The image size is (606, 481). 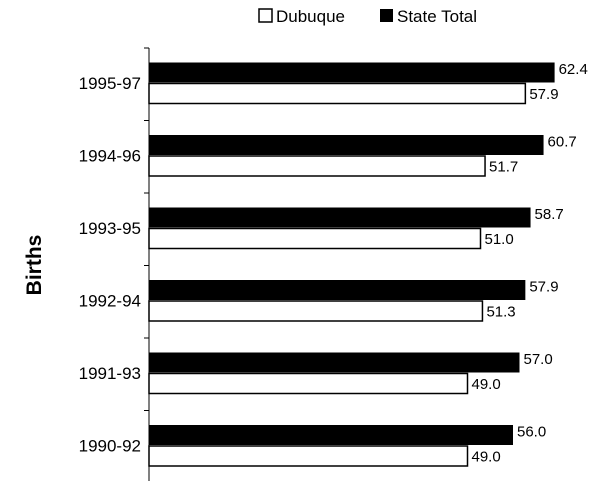 I want to click on value-label: 58.7, so click(x=549, y=214).